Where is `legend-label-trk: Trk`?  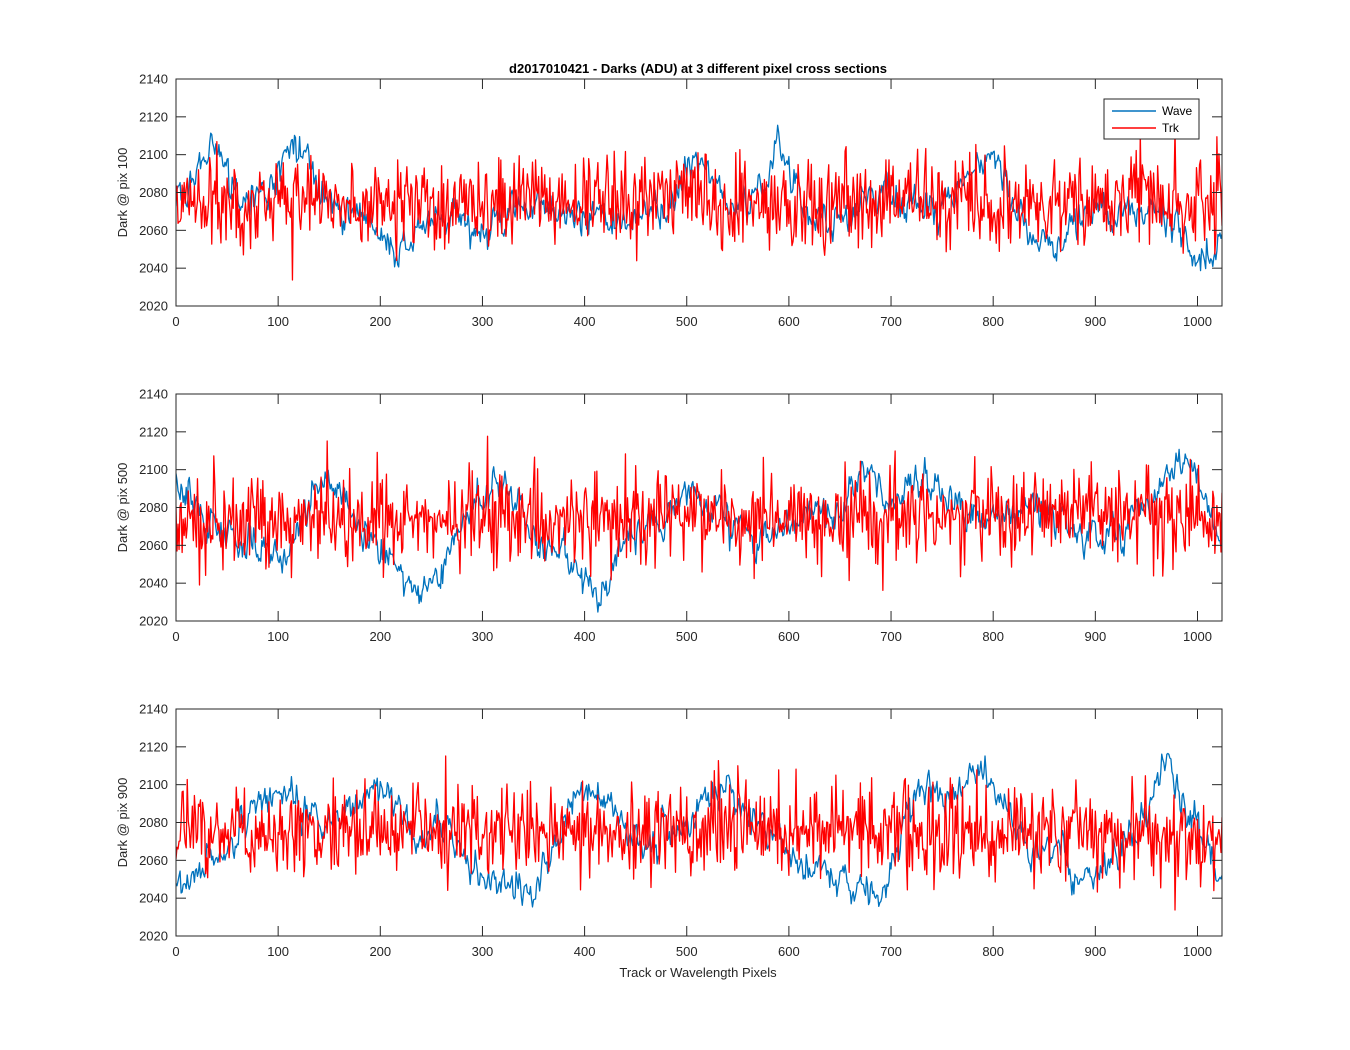 legend-label-trk: Trk is located at coordinates (1171, 128).